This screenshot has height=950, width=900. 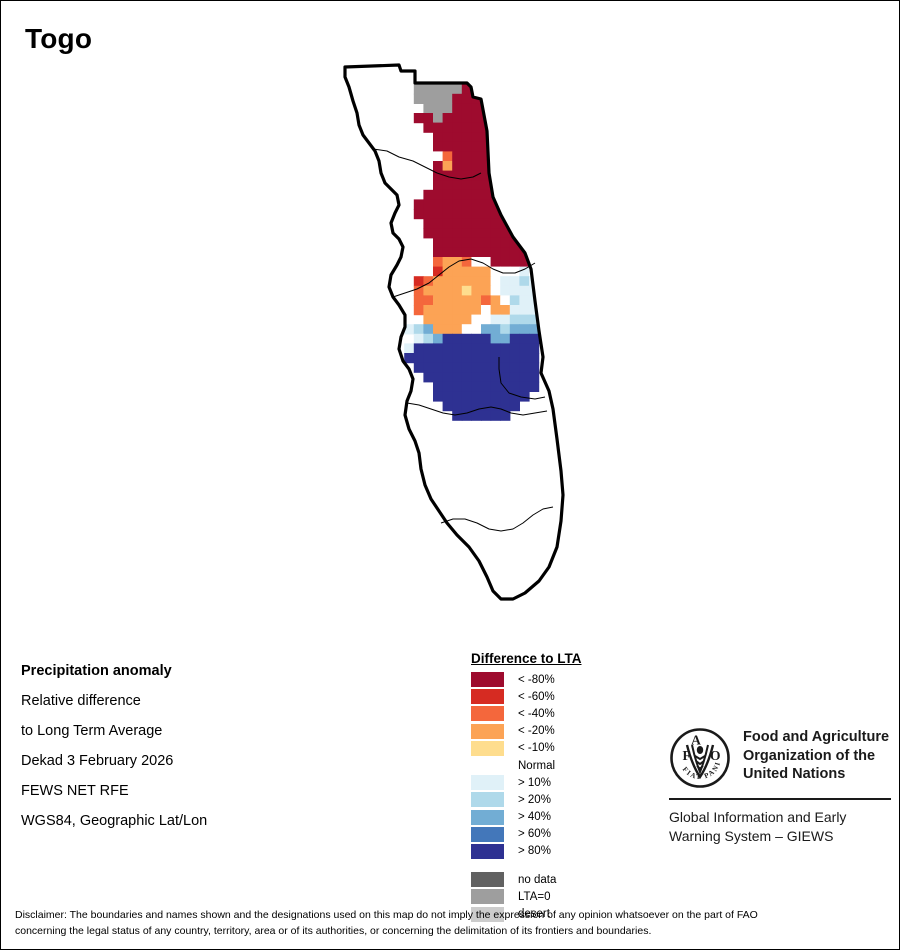 I want to click on legend-entry-10: > 80%, so click(x=561, y=851).